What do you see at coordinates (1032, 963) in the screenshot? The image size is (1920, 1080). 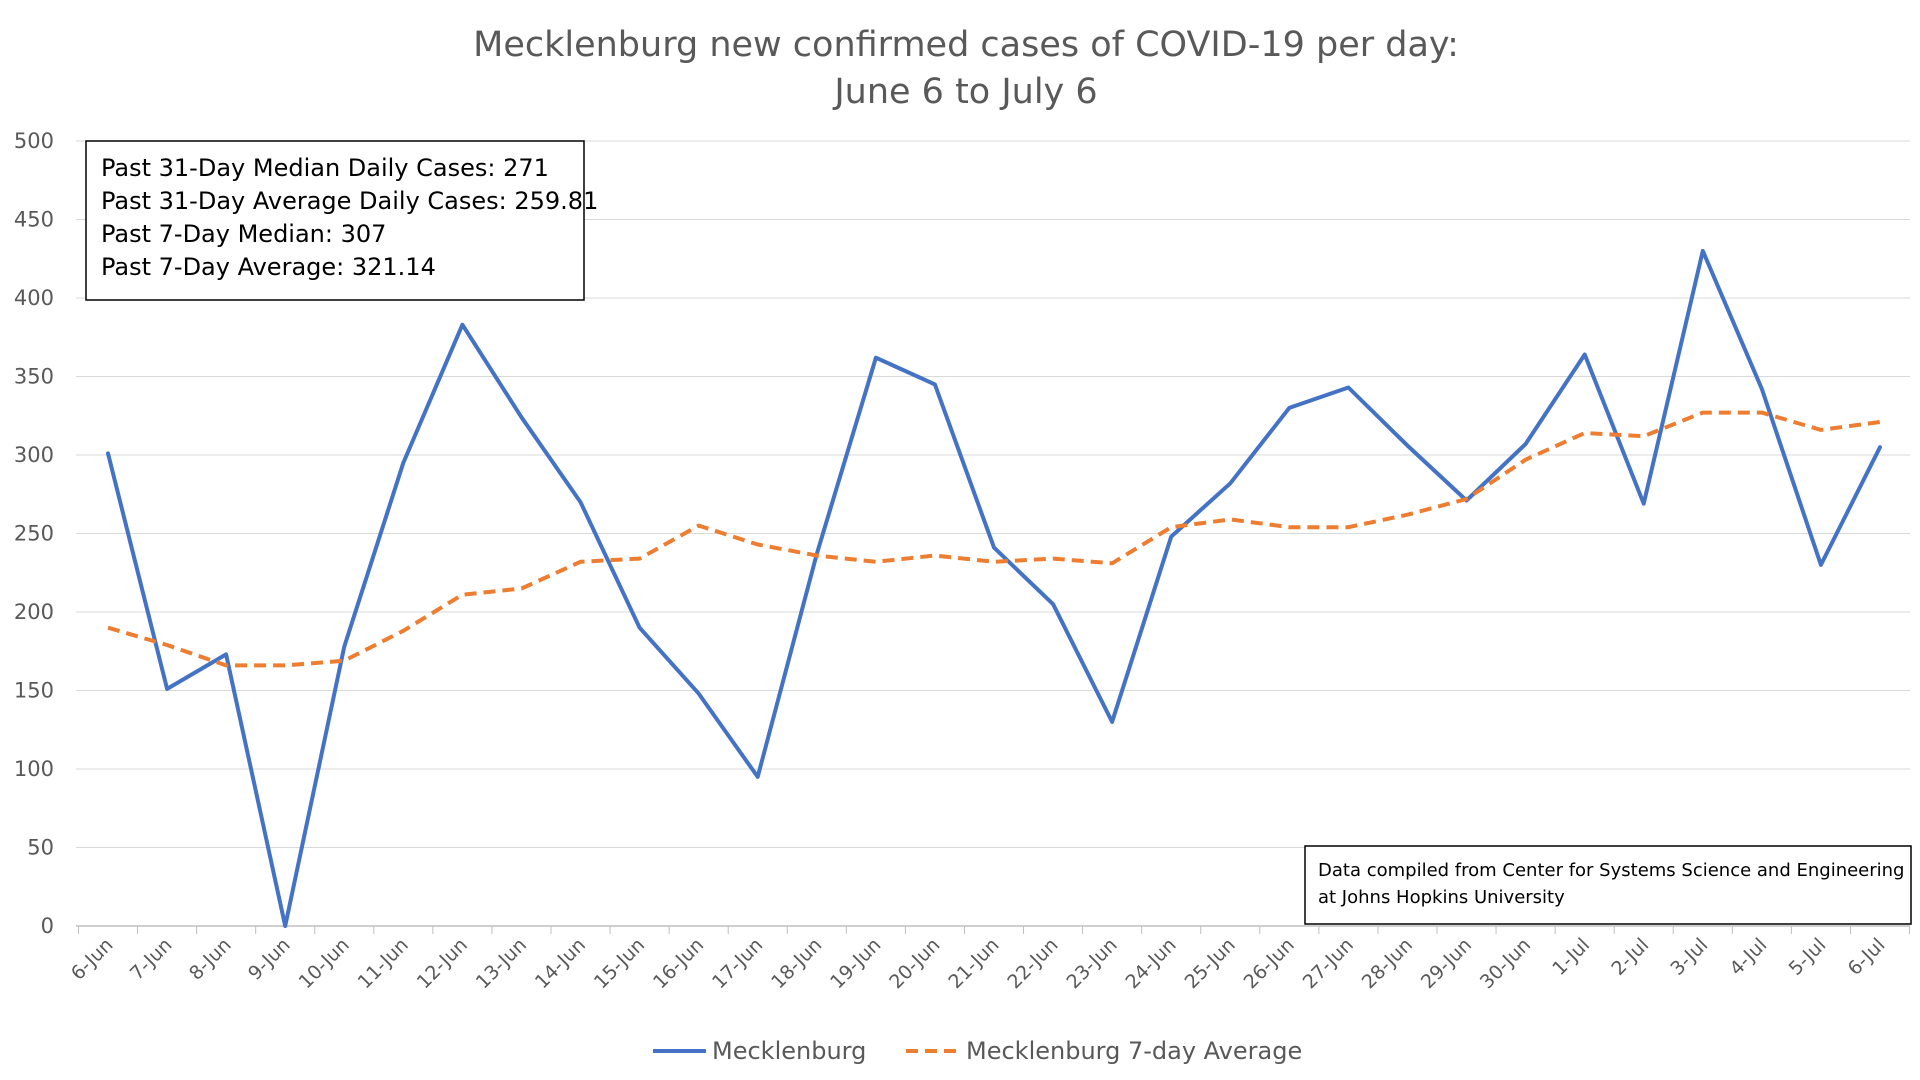 I see `x-tick-label: 22-Jun` at bounding box center [1032, 963].